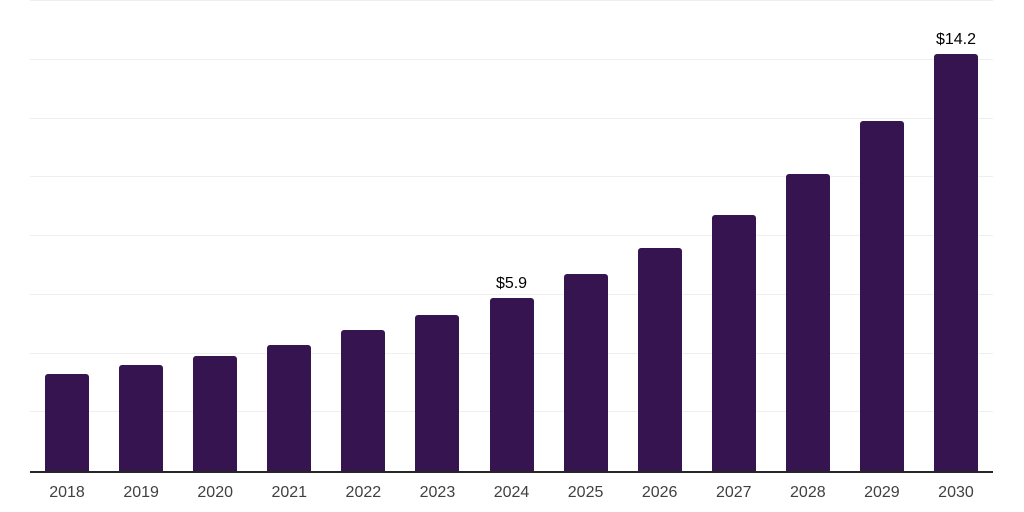 The height and width of the screenshot is (512, 1024). I want to click on bar-2025, so click(585, 372).